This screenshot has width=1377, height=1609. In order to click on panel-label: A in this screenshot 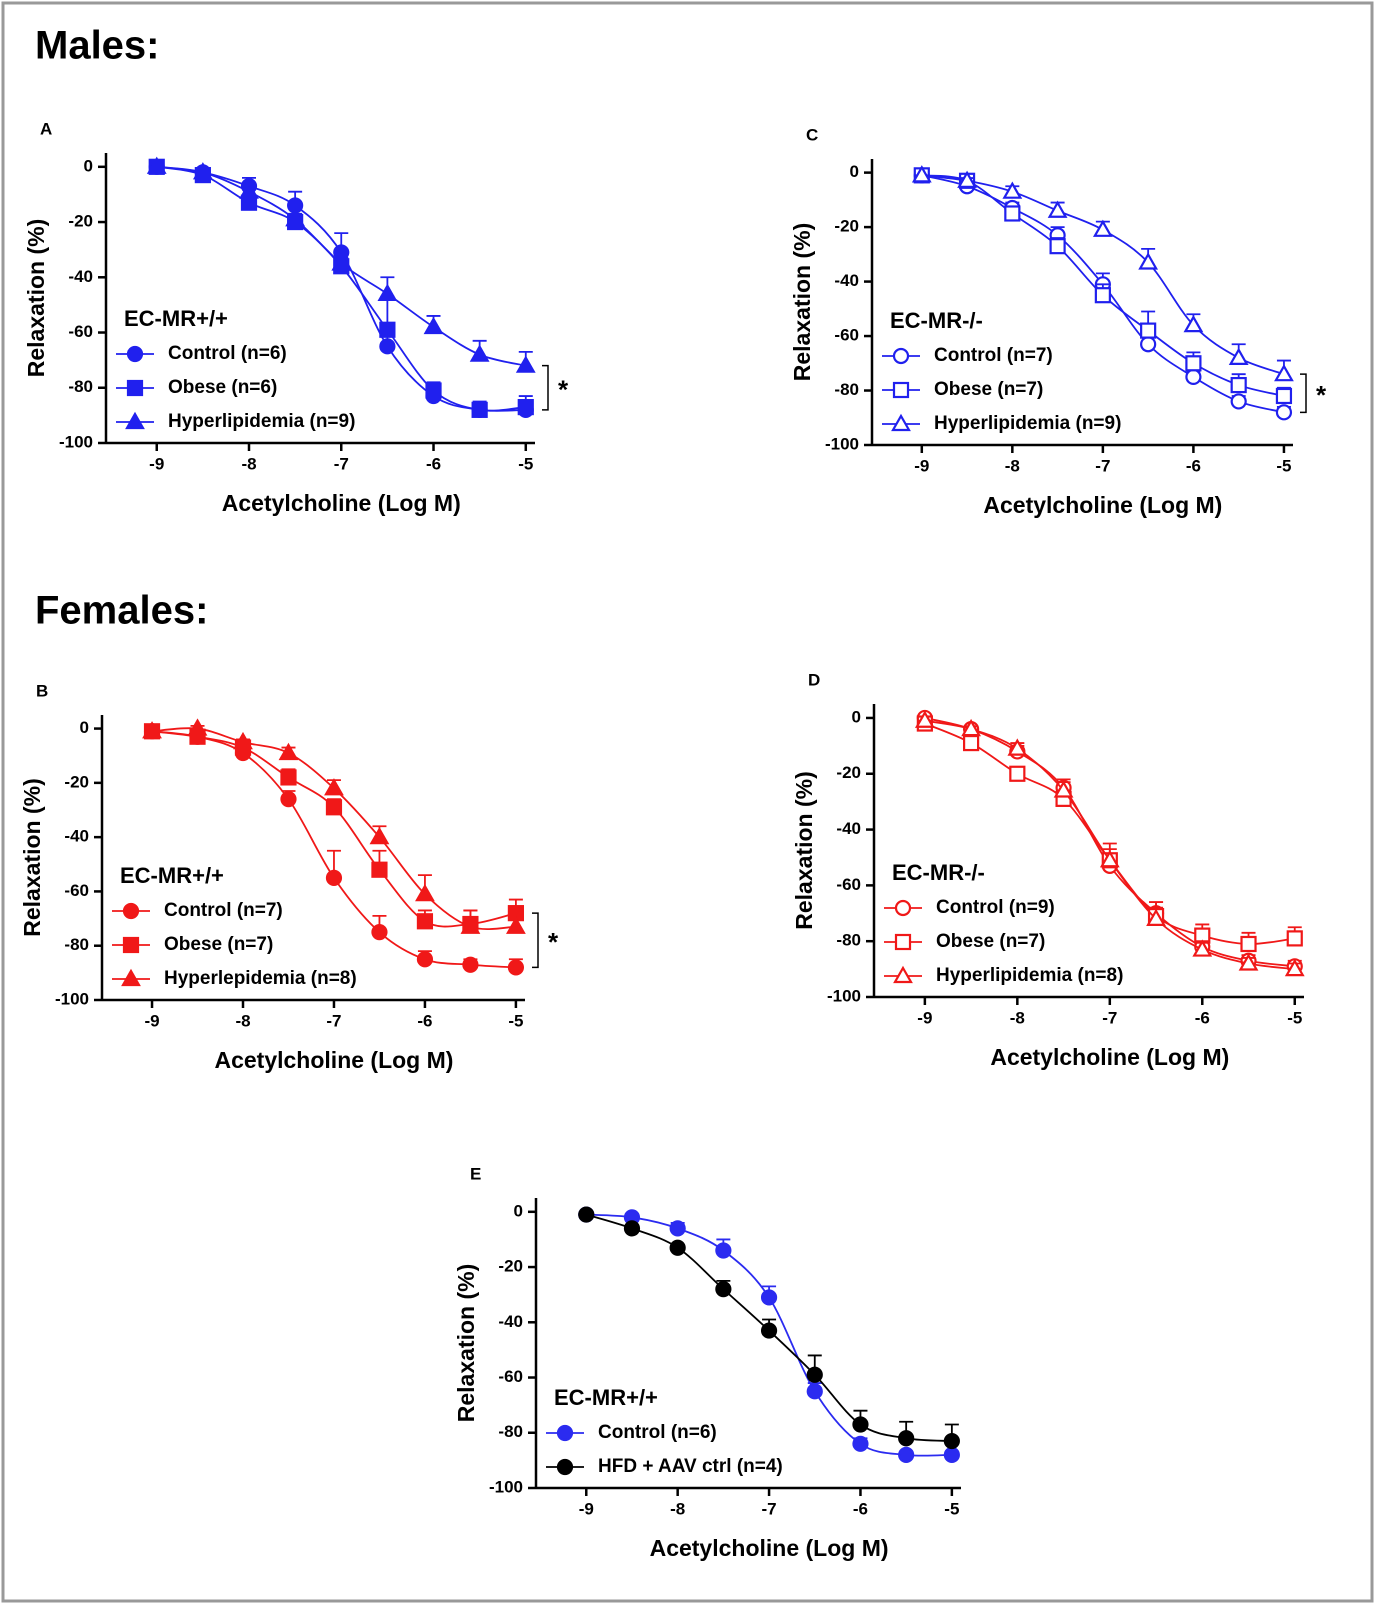, I will do `click(46, 128)`.